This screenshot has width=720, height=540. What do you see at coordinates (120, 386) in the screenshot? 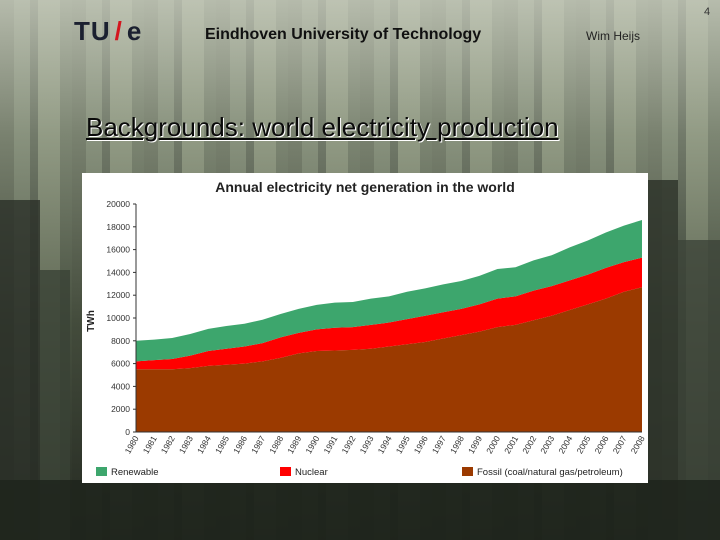
I see `y-tick-label: 4000` at bounding box center [120, 386].